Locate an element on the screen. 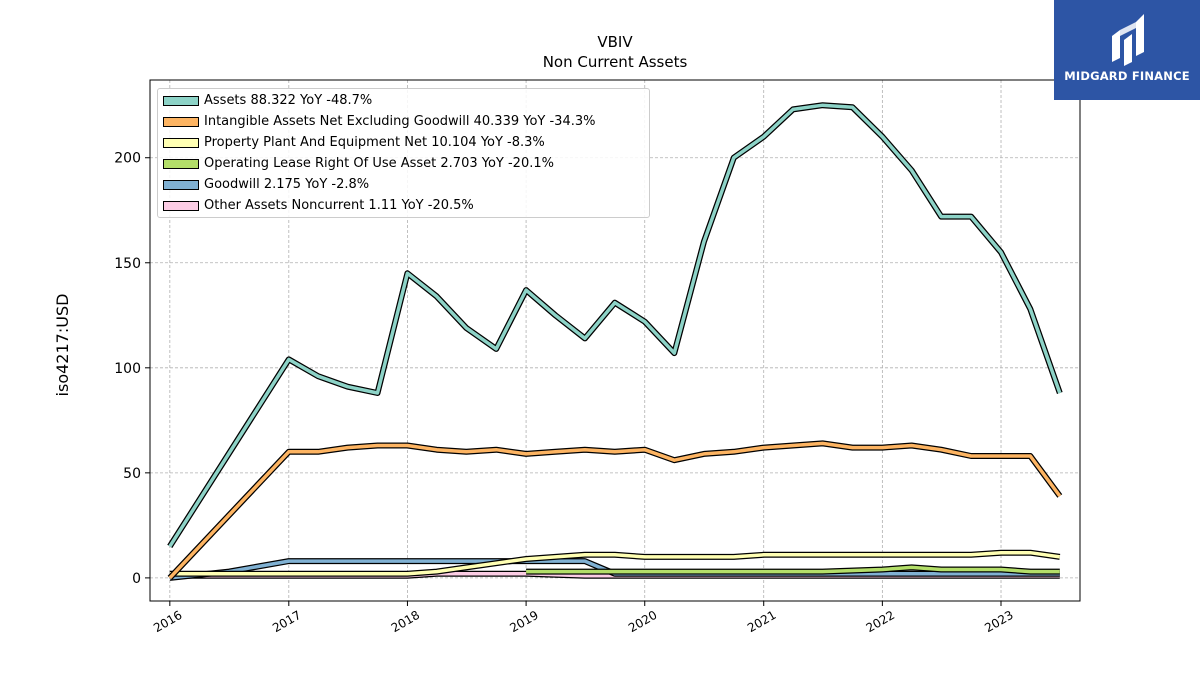 This screenshot has width=1200, height=675. y-axis-label: iso4217:USD is located at coordinates (62, 345).